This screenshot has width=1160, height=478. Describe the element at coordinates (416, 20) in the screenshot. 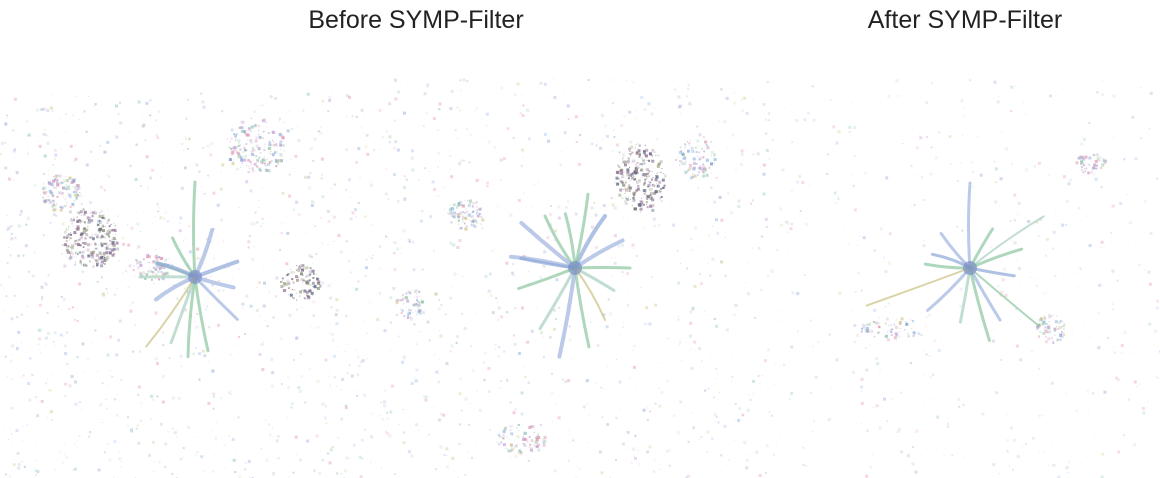

I see `before-filter-label: Before SYMP-Filter` at that location.